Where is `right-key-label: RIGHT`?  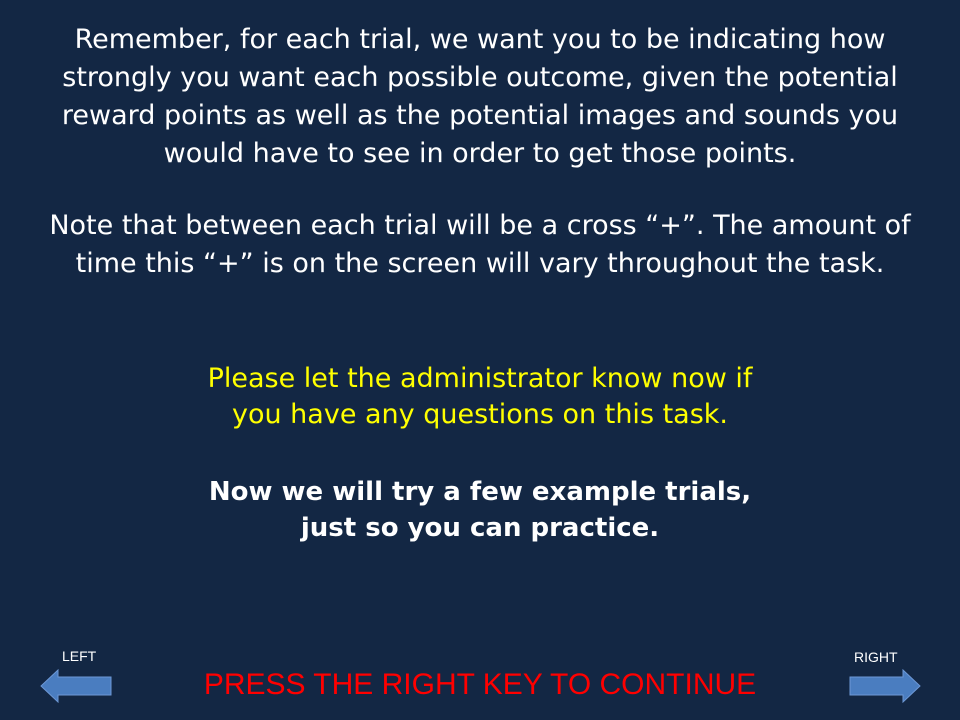
right-key-label: RIGHT is located at coordinates (876, 657).